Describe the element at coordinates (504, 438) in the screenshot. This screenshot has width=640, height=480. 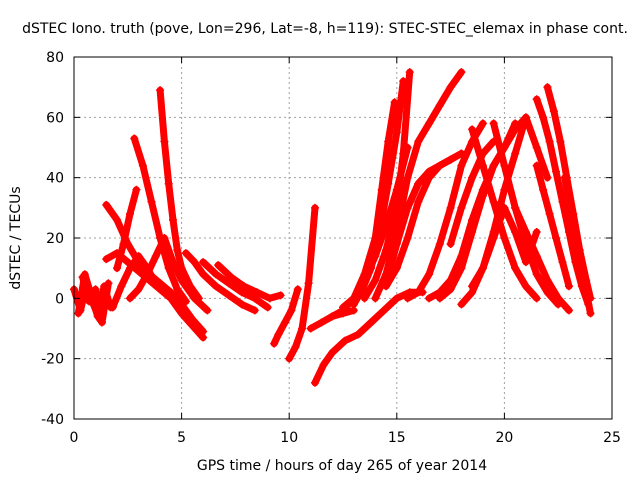
I see `x-tick-label: 20` at that location.